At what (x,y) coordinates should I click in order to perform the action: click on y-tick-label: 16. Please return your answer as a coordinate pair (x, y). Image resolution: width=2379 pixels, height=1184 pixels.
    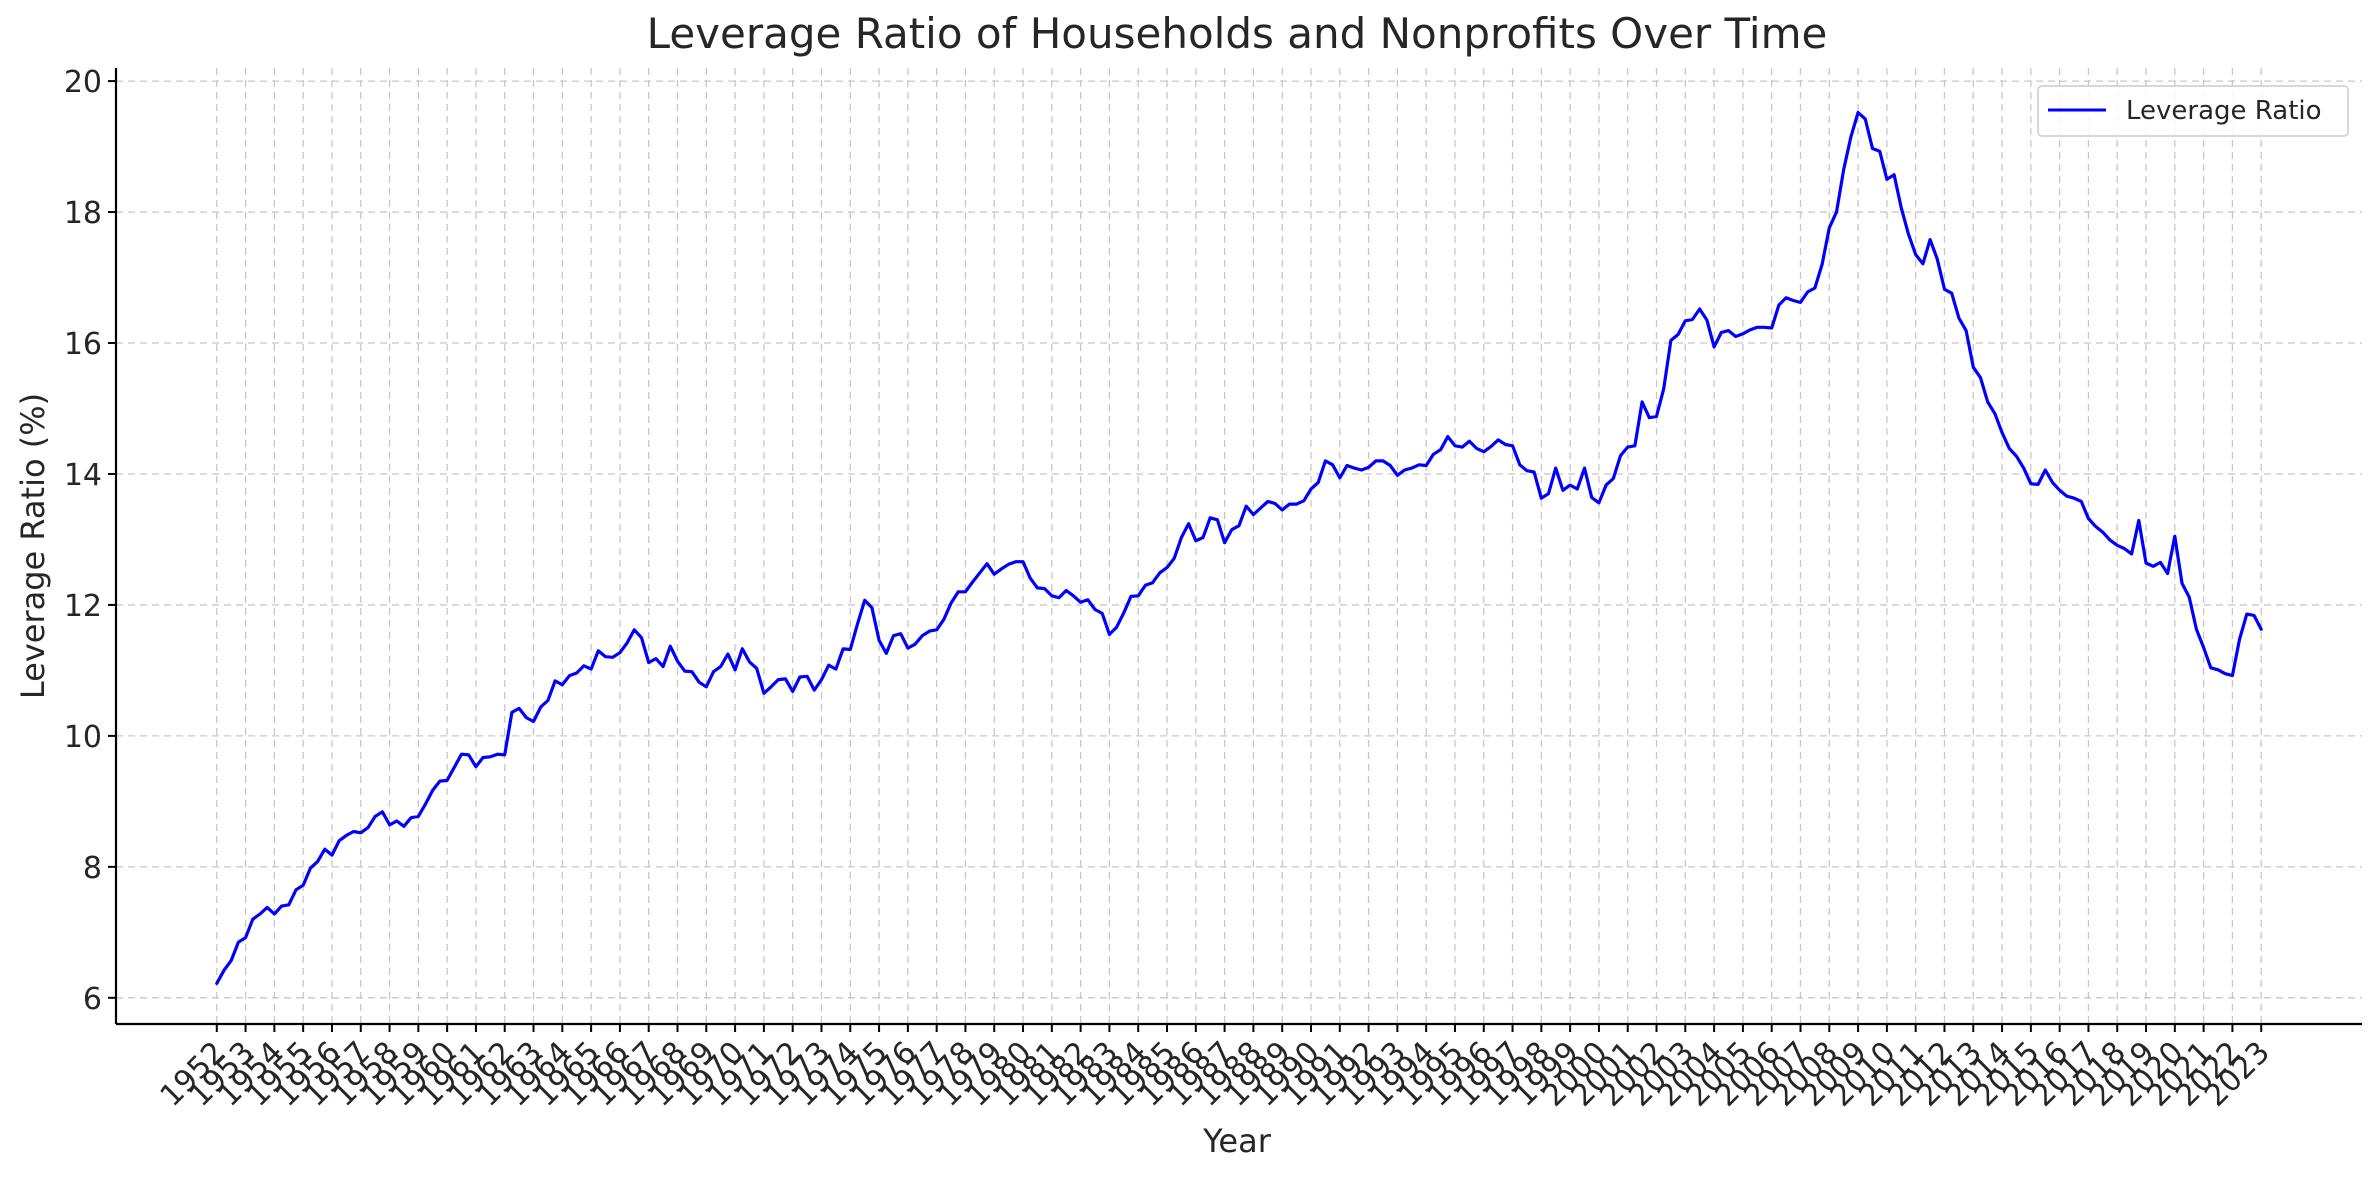
    Looking at the image, I should click on (83, 344).